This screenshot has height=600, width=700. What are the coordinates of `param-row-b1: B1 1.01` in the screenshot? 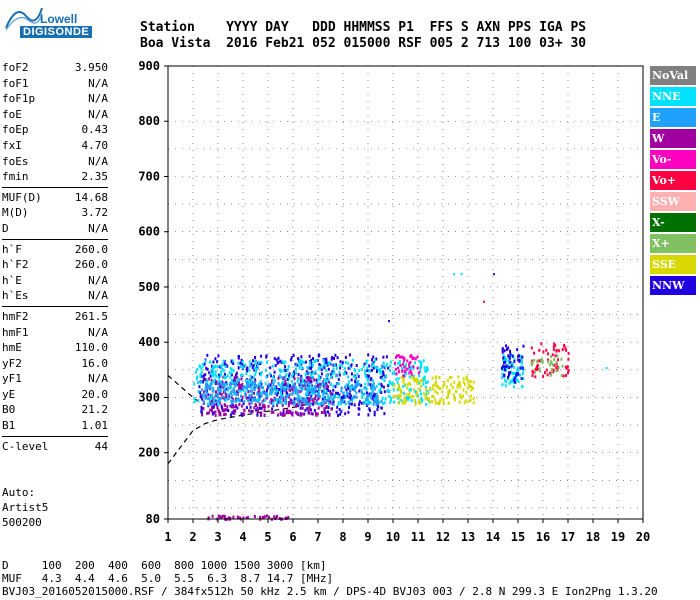 It's located at (55, 426).